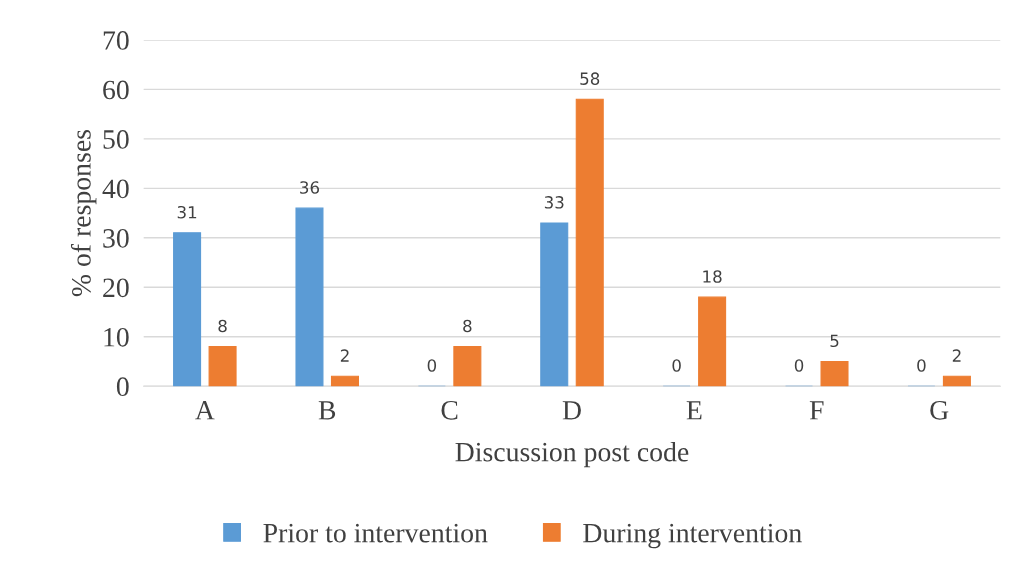 The width and height of the screenshot is (1026, 579). I want to click on data-label: 5, so click(834, 341).